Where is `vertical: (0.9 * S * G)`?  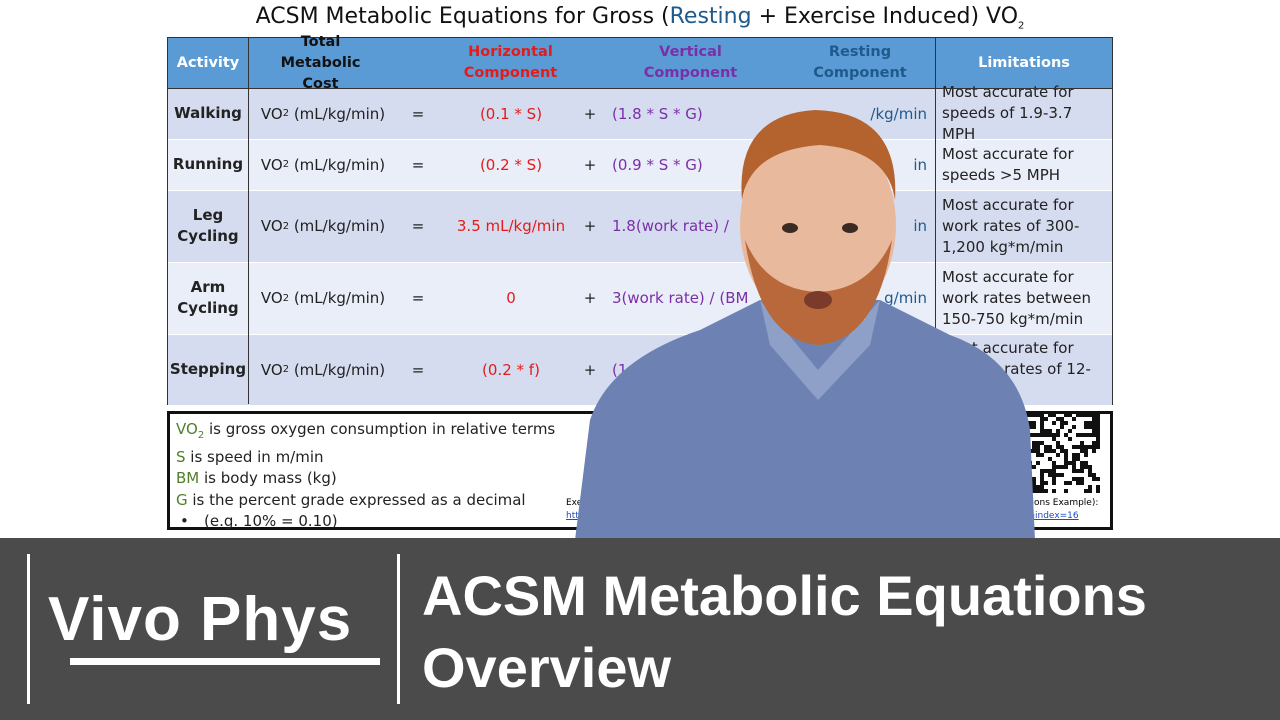
vertical: (0.9 * S * G) is located at coordinates (657, 164).